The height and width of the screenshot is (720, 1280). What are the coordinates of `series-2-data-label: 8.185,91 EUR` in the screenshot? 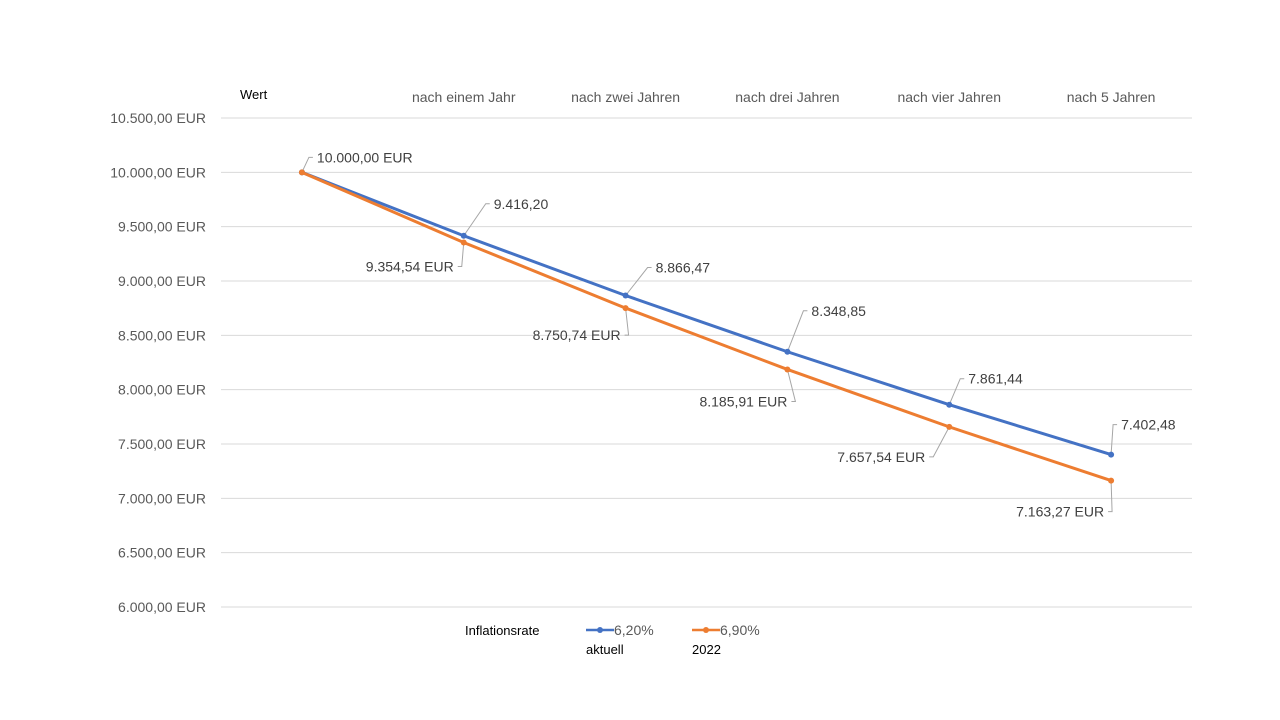 It's located at (743, 401).